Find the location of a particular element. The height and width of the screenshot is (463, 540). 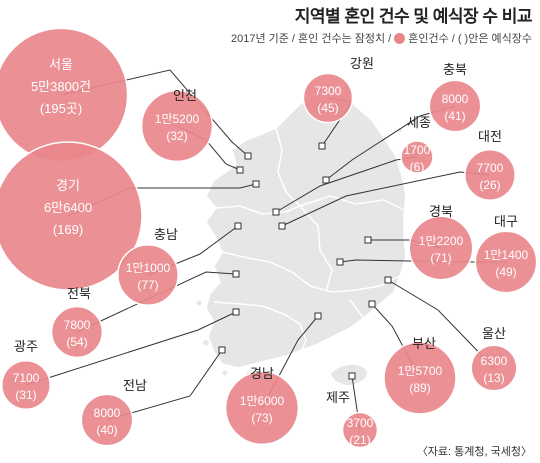

bubble-circle-jeonbuk is located at coordinates (77, 332).